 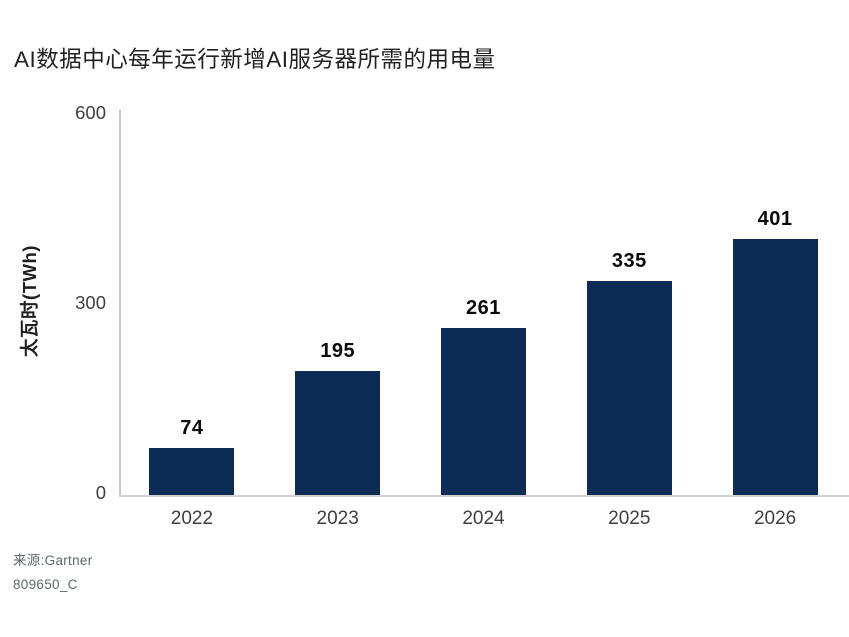 I want to click on value-label-2025: 335, so click(x=629, y=261).